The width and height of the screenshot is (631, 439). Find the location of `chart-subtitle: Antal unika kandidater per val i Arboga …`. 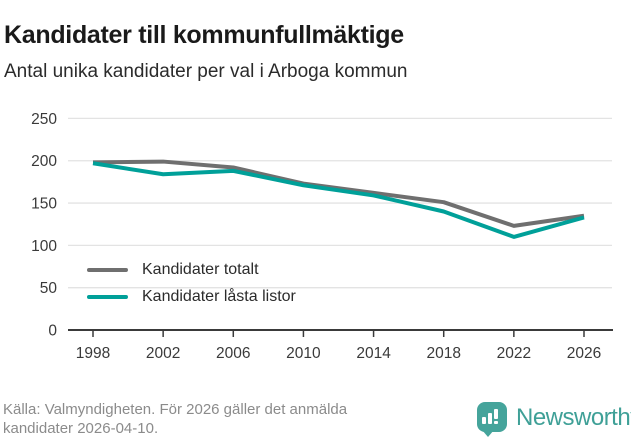

chart-subtitle: Antal unika kandidater per val i Arboga … is located at coordinates (206, 71).